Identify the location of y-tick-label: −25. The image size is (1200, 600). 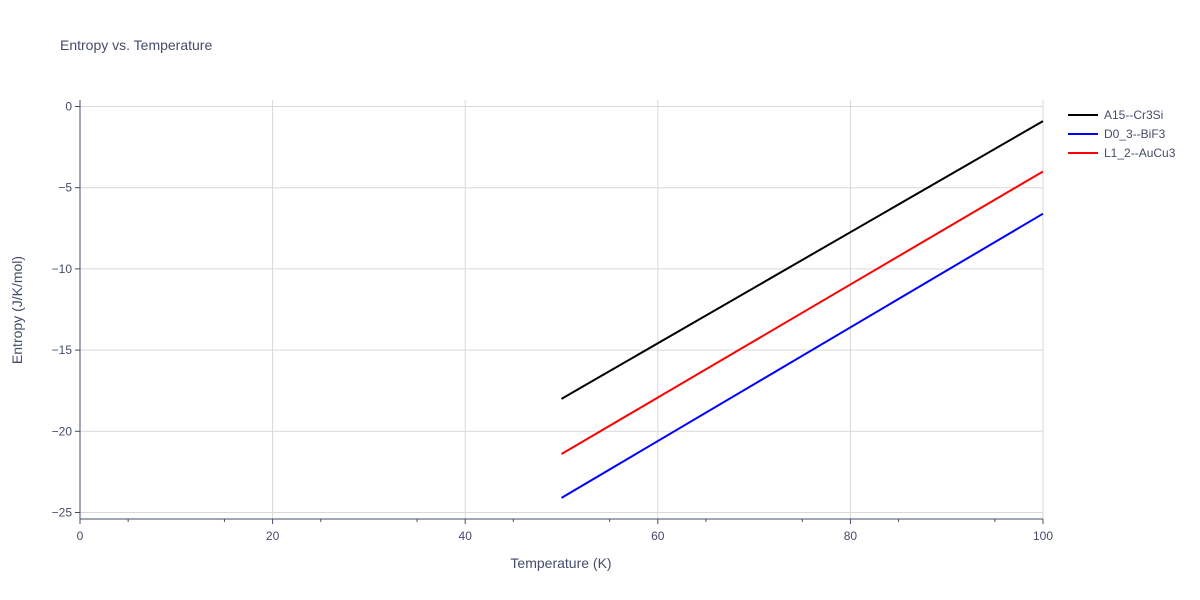
(62, 513).